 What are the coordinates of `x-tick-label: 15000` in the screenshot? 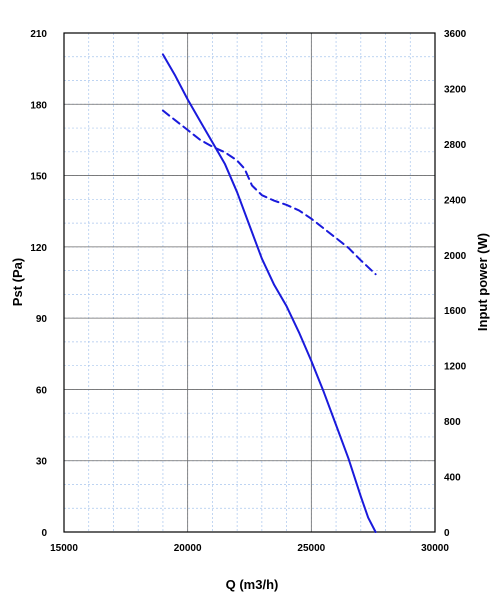 It's located at (64, 548).